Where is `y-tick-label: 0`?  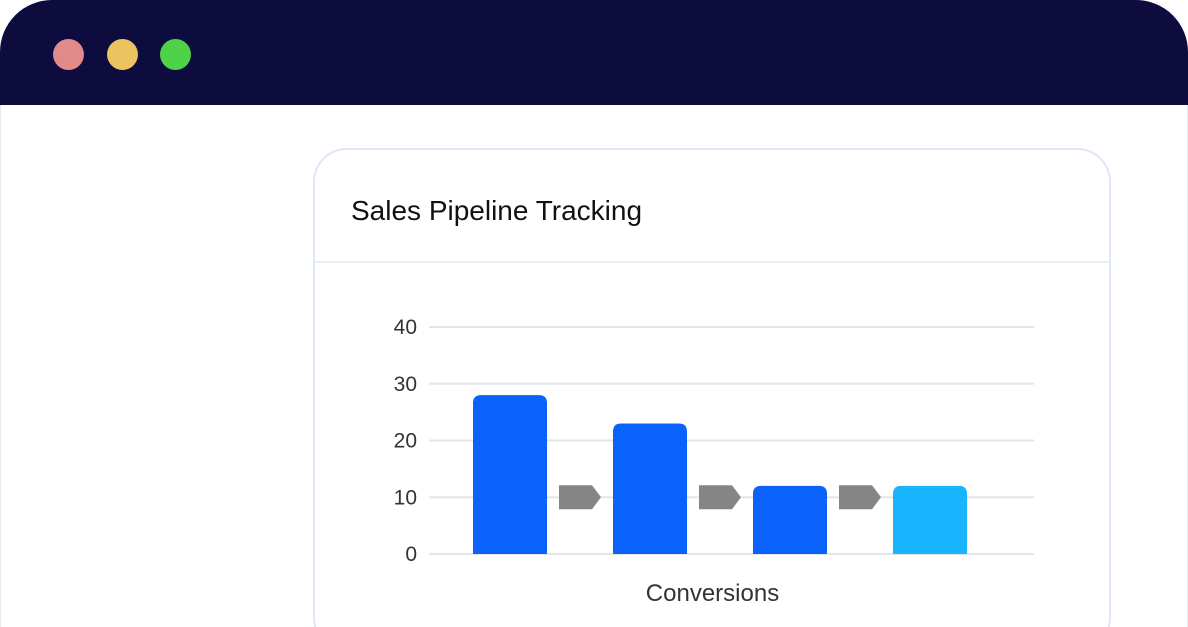
y-tick-label: 0 is located at coordinates (411, 554).